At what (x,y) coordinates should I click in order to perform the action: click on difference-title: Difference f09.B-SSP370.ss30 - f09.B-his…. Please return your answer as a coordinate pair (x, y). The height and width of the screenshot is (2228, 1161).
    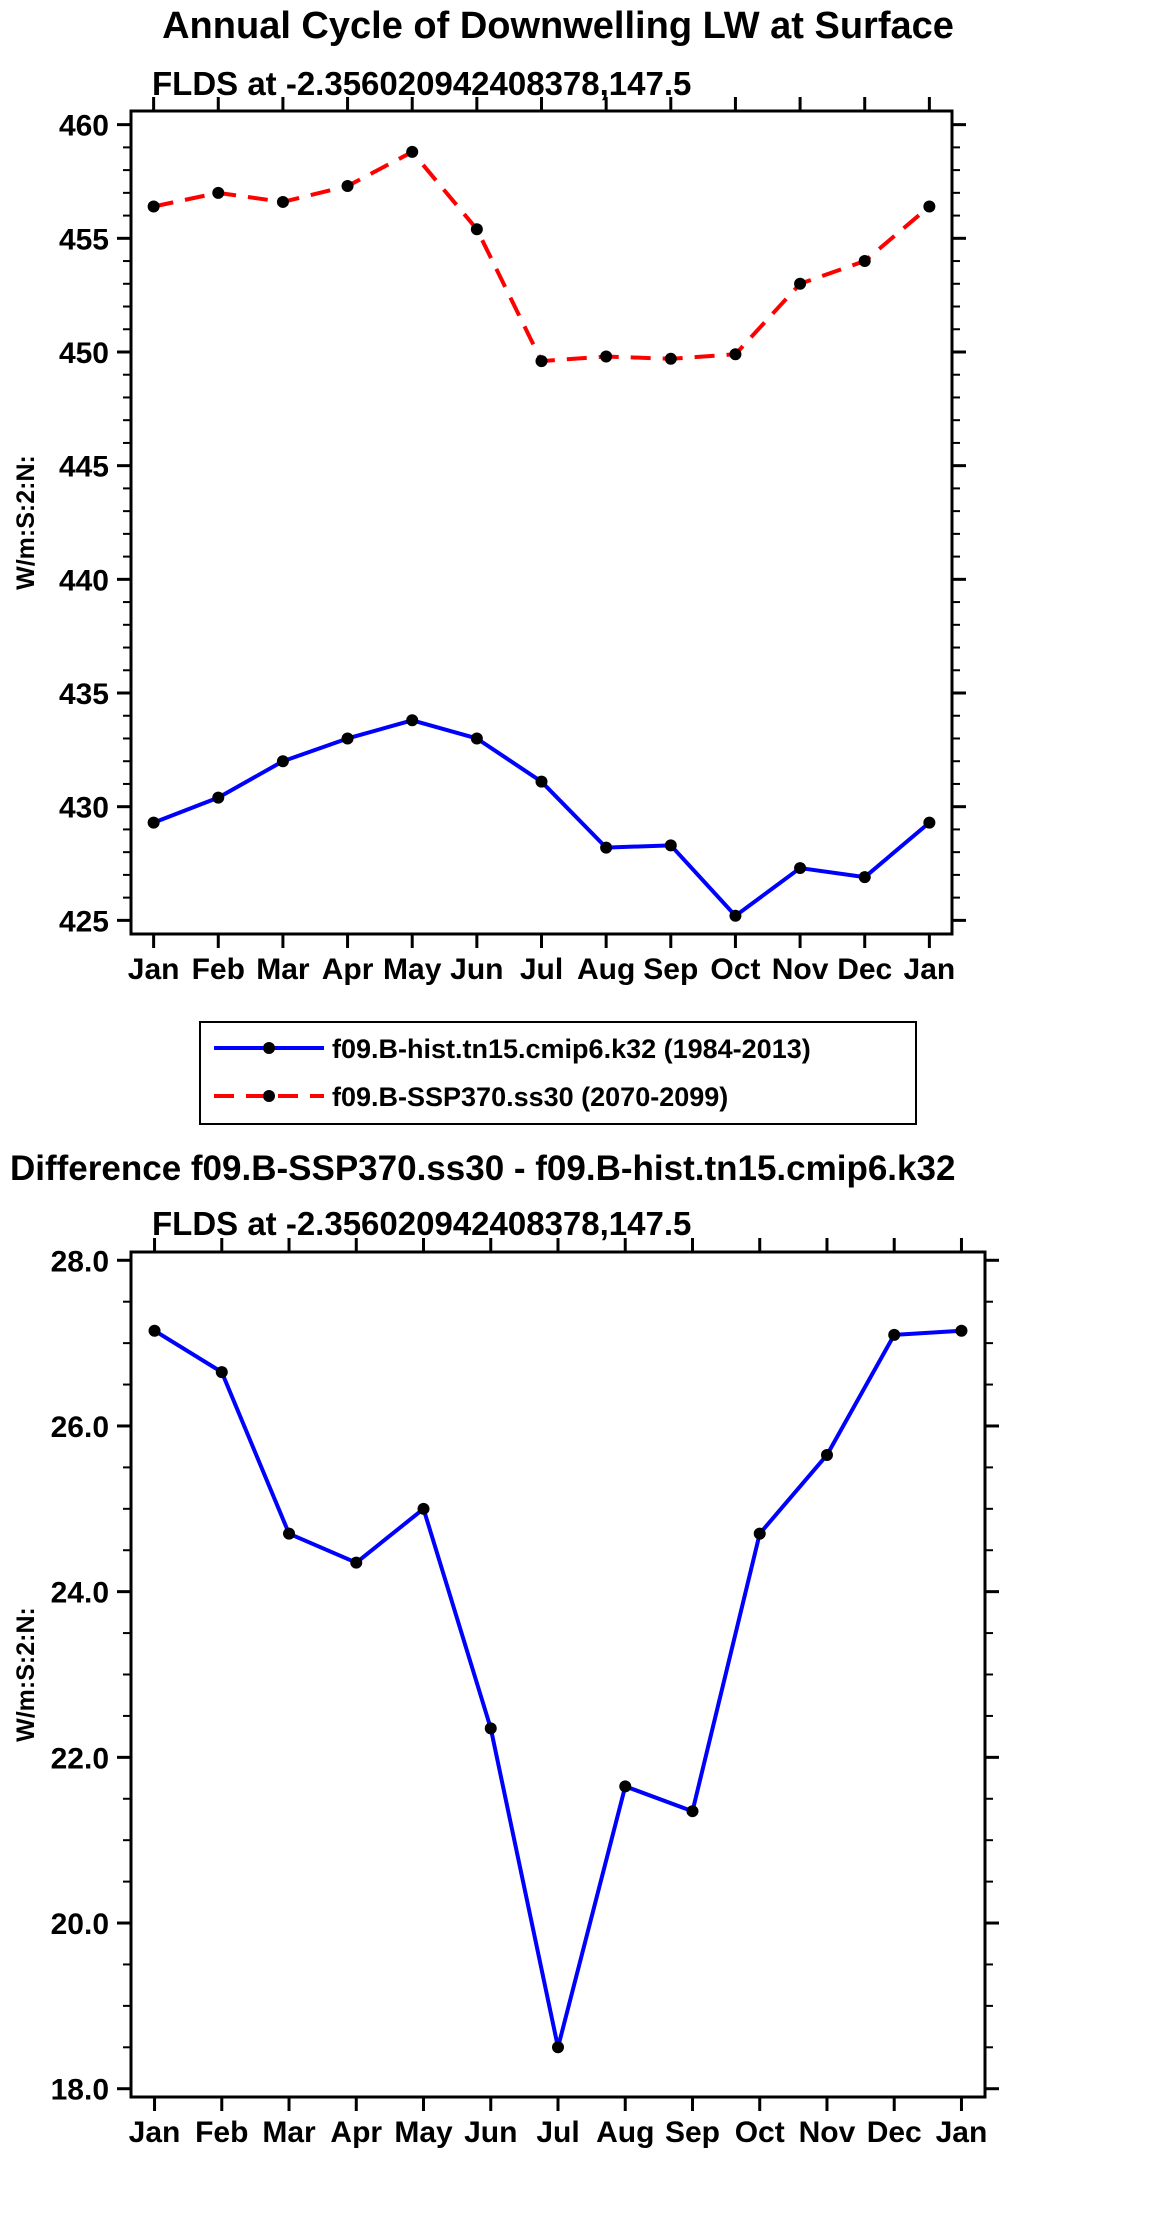
    Looking at the image, I should click on (482, 1168).